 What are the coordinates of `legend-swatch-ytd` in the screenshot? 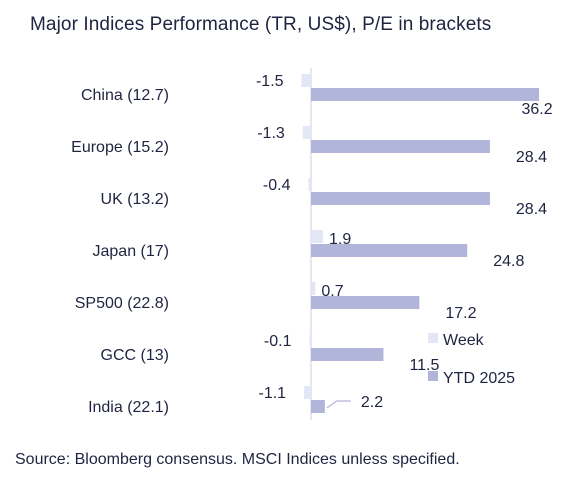 It's located at (433, 376).